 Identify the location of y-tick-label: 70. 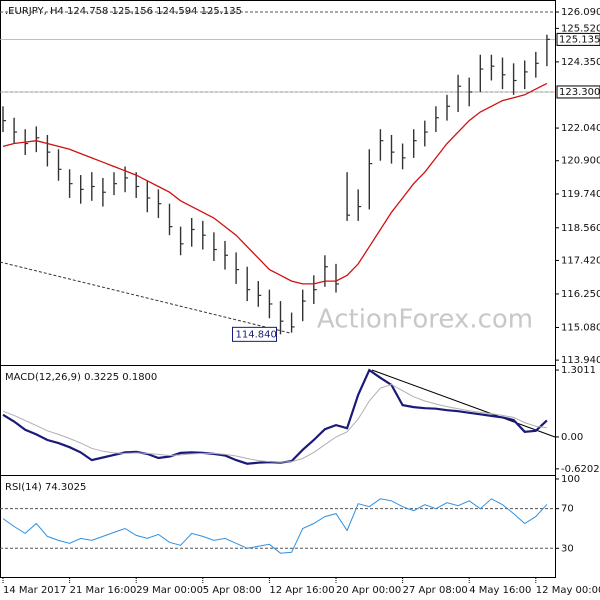
(567, 509).